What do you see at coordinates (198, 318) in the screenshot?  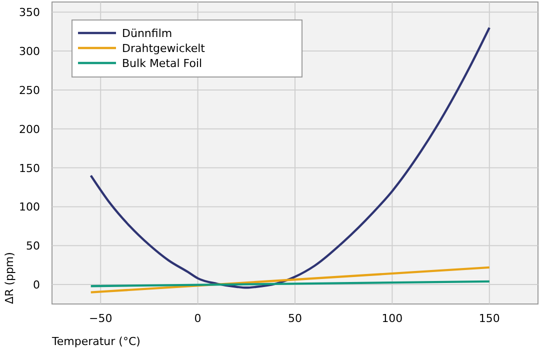 I see `x-tick-label: 0` at bounding box center [198, 318].